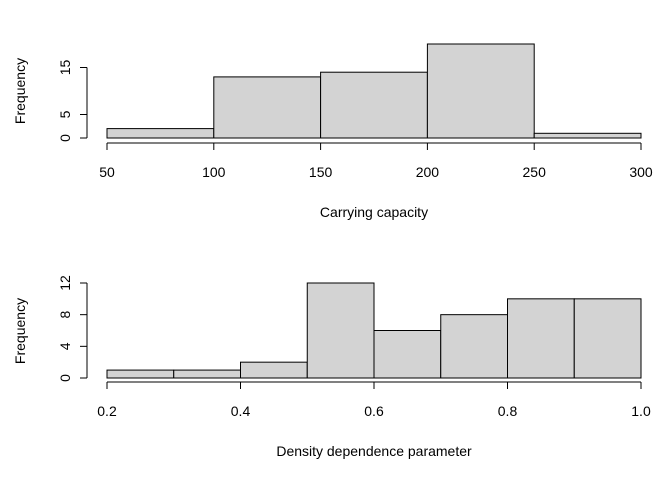 The width and height of the screenshot is (672, 480). Describe the element at coordinates (20, 331) in the screenshot. I see `density-dependence-y-axis-title: Frequency` at that location.